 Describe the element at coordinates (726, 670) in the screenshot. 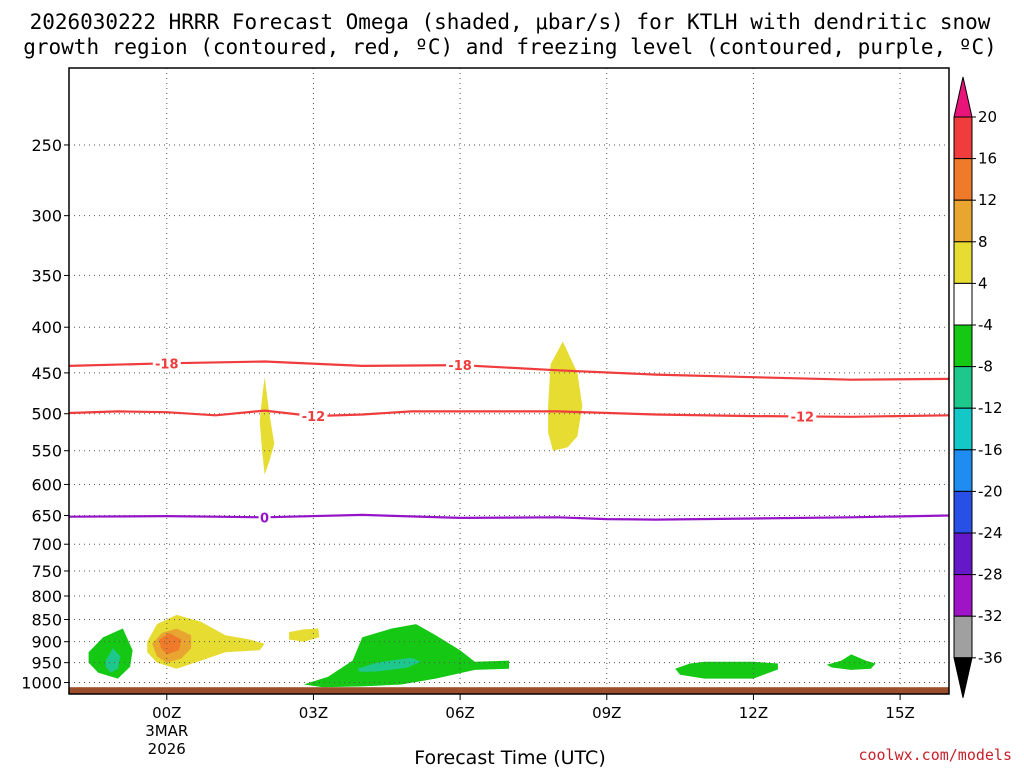

I see `green-area-11z` at that location.